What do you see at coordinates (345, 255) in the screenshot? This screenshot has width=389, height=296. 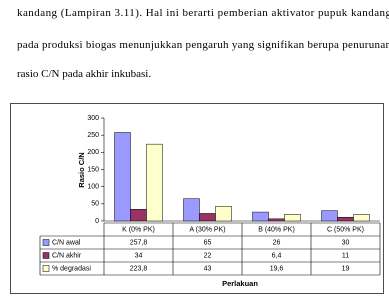 I see `table-value: 11` at bounding box center [345, 255].